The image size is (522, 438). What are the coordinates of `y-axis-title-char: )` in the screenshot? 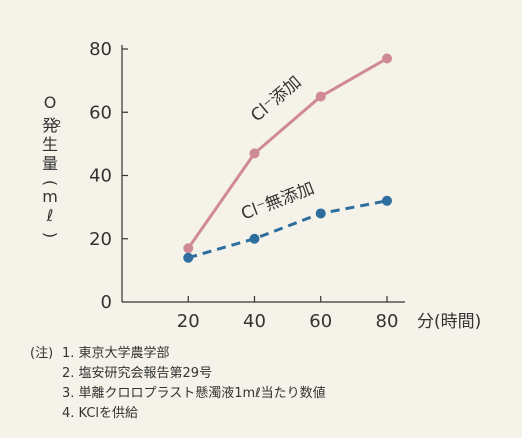 It's located at (50, 235).